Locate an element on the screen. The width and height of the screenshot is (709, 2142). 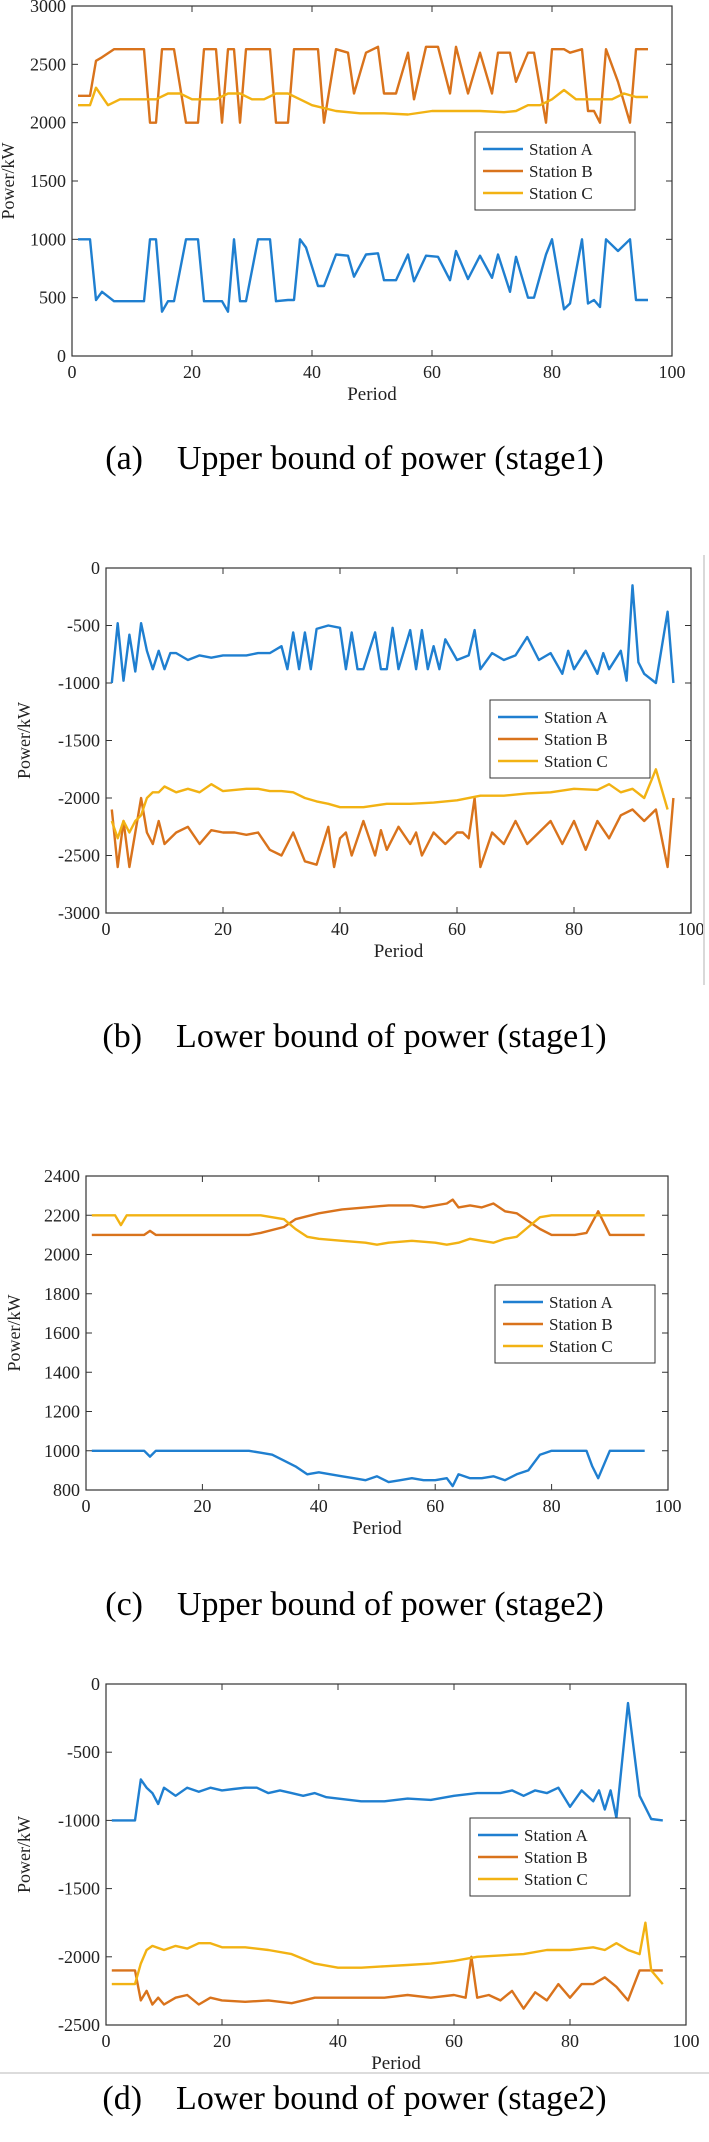
legend-d: Station A Station B Station C is located at coordinates (550, 1857).